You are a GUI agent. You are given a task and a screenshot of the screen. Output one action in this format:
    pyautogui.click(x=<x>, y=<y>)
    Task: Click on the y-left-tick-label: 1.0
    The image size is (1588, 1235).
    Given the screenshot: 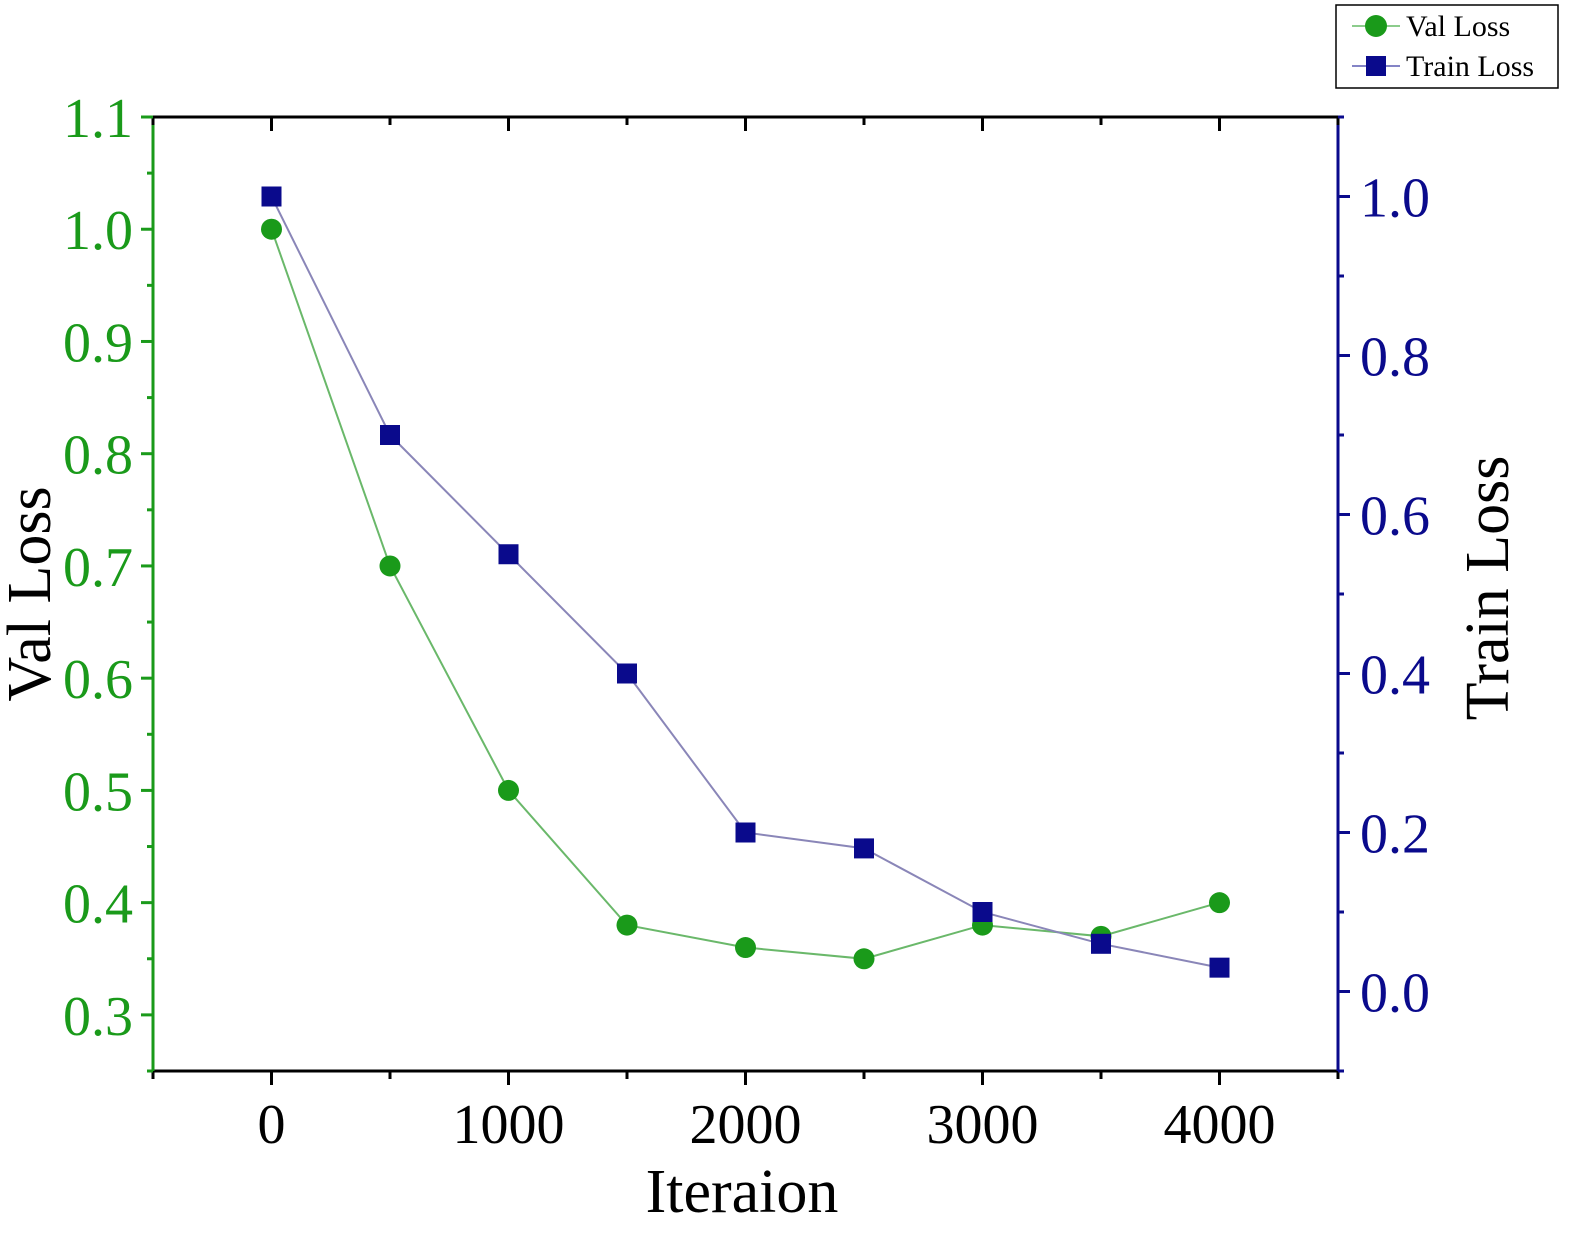 What is the action you would take?
    pyautogui.click(x=98, y=231)
    